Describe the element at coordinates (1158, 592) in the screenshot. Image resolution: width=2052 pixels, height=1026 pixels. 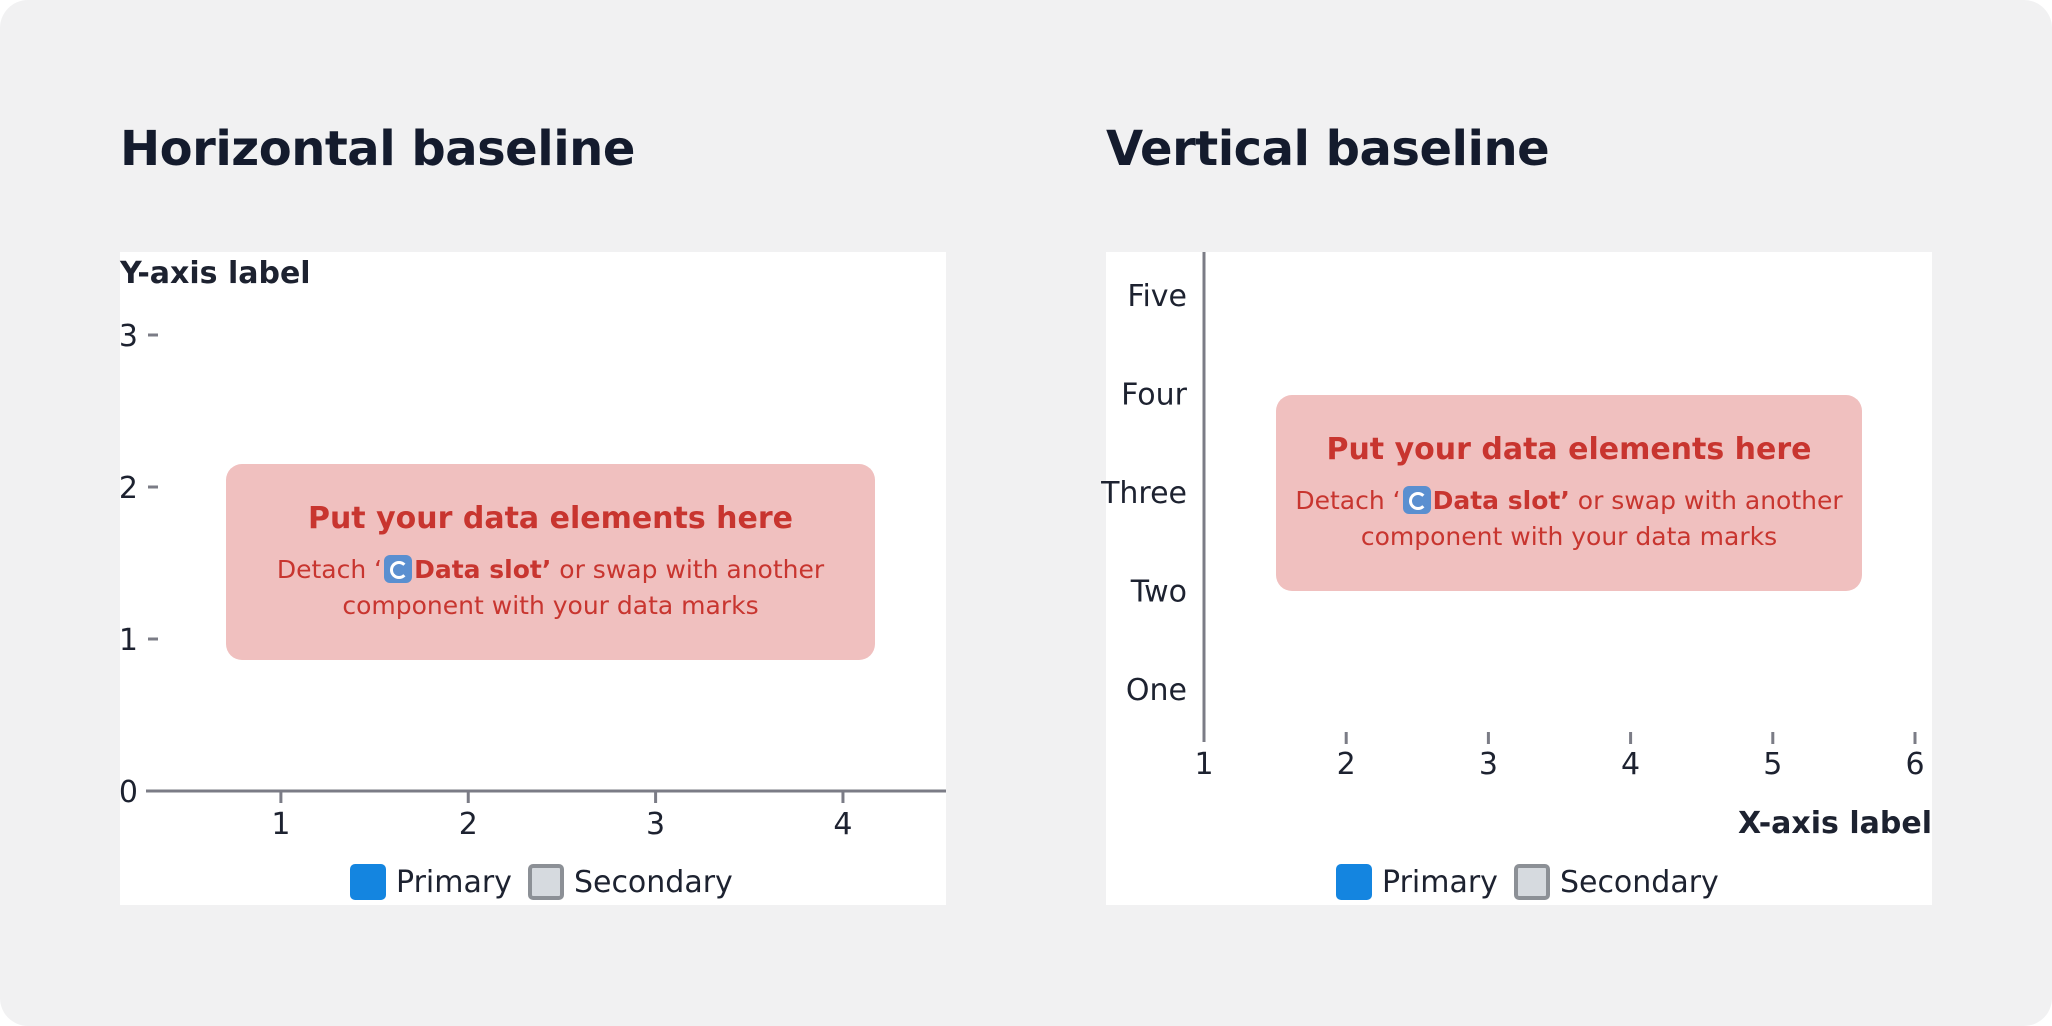
I see `y-category-label: Two` at that location.